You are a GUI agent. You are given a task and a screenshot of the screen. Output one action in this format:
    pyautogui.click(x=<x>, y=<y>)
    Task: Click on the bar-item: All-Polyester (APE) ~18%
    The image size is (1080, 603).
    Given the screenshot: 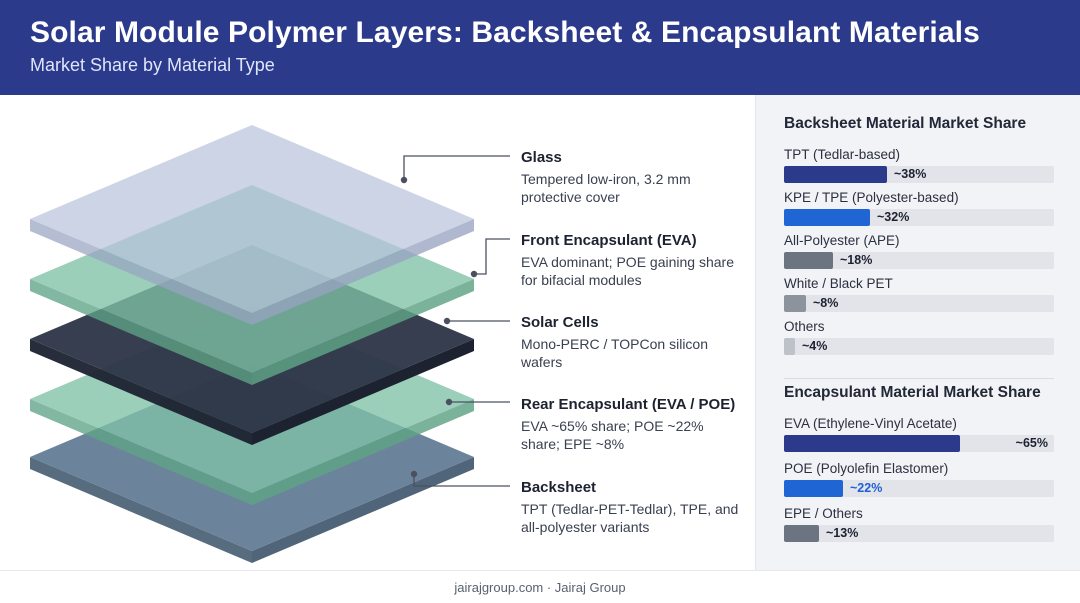 What is the action you would take?
    pyautogui.click(x=919, y=253)
    